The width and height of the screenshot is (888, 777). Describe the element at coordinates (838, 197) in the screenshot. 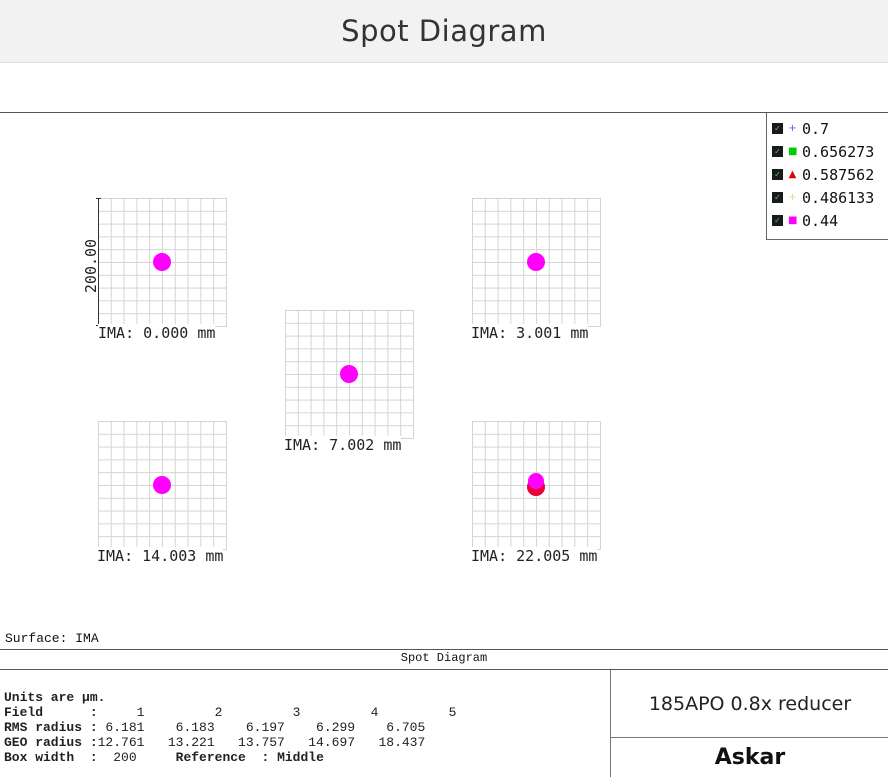

I see `legend-label: 0.486133` at that location.